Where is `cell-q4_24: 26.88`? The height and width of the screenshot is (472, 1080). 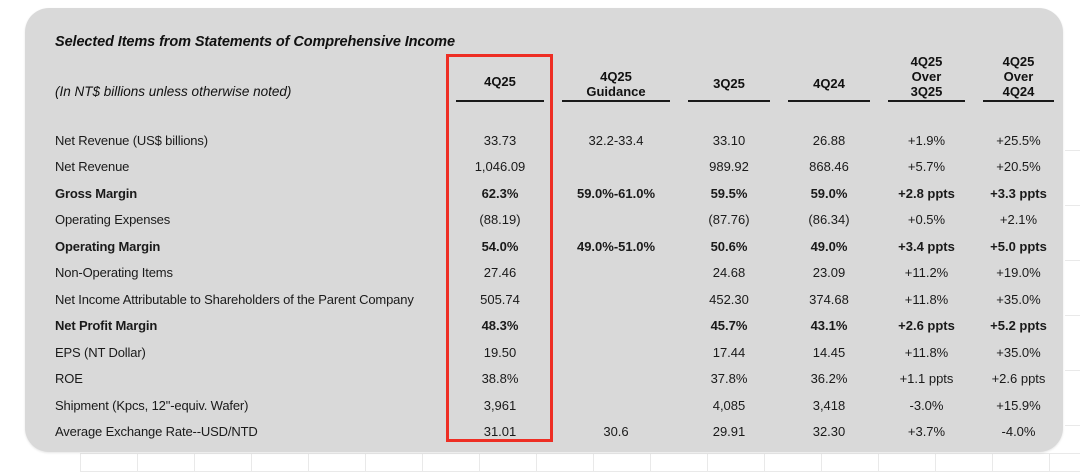
cell-q4_24: 26.88 is located at coordinates (829, 140).